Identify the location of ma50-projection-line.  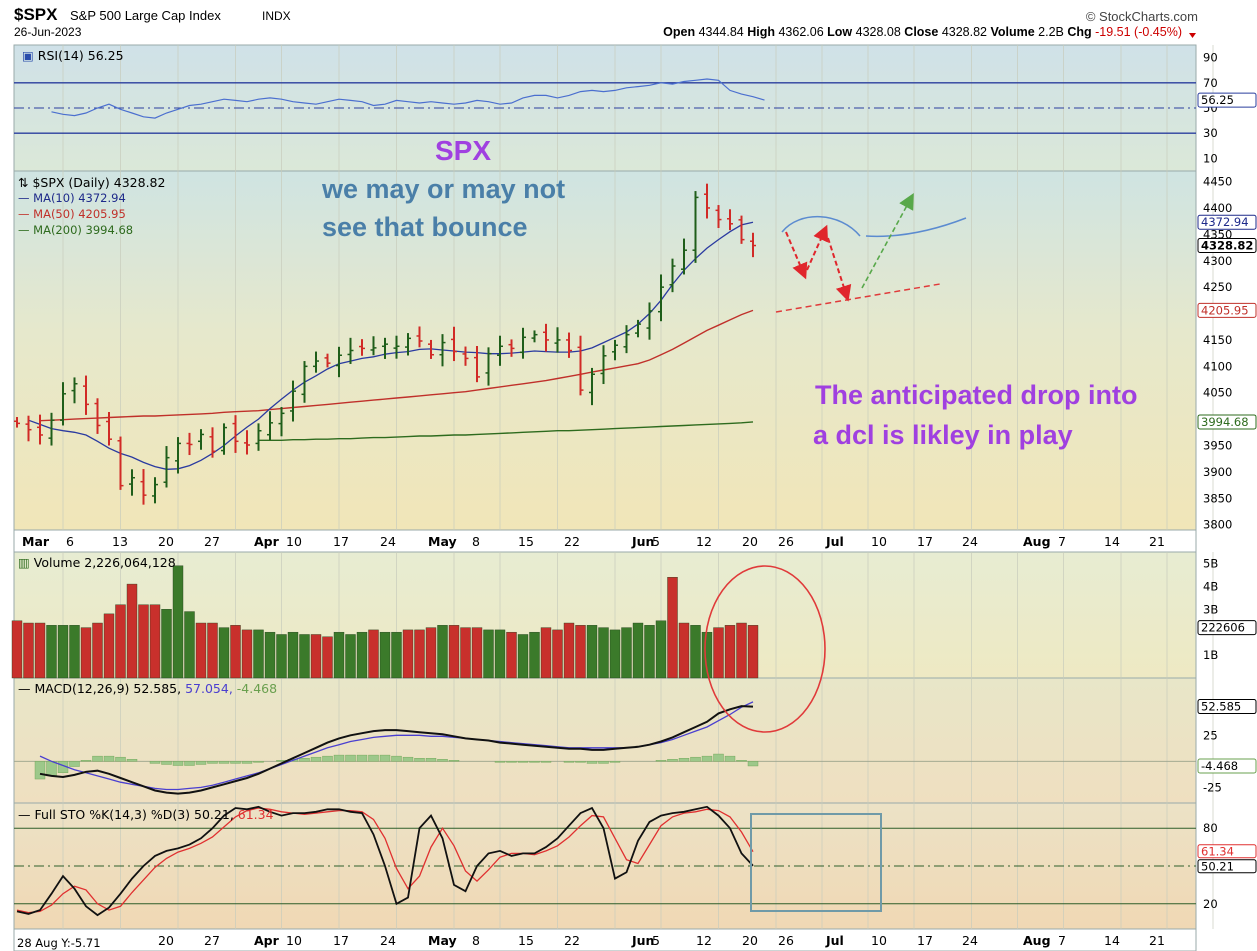
(858, 298).